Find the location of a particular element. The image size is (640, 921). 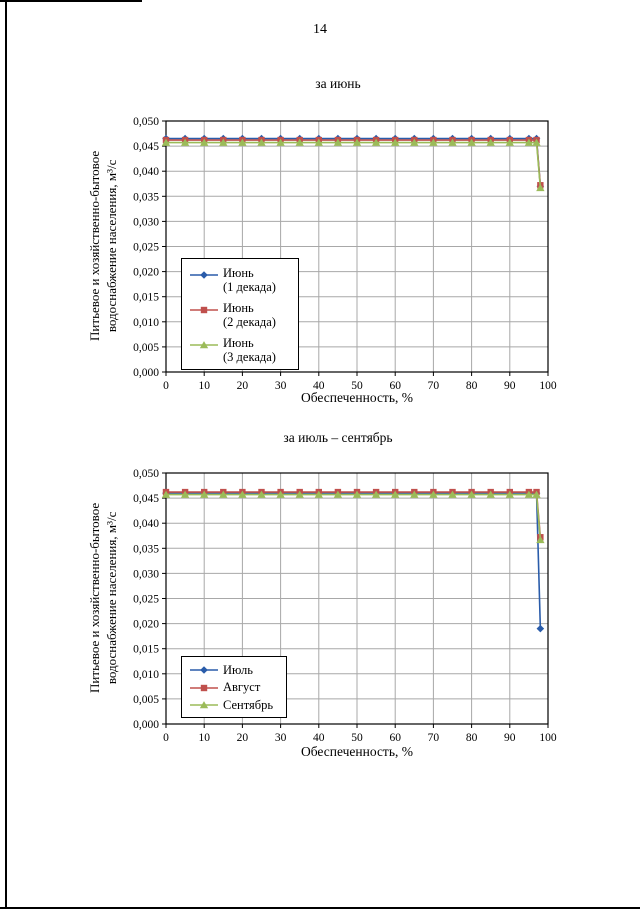

scan-artifact-bottom is located at coordinates (320, 908).